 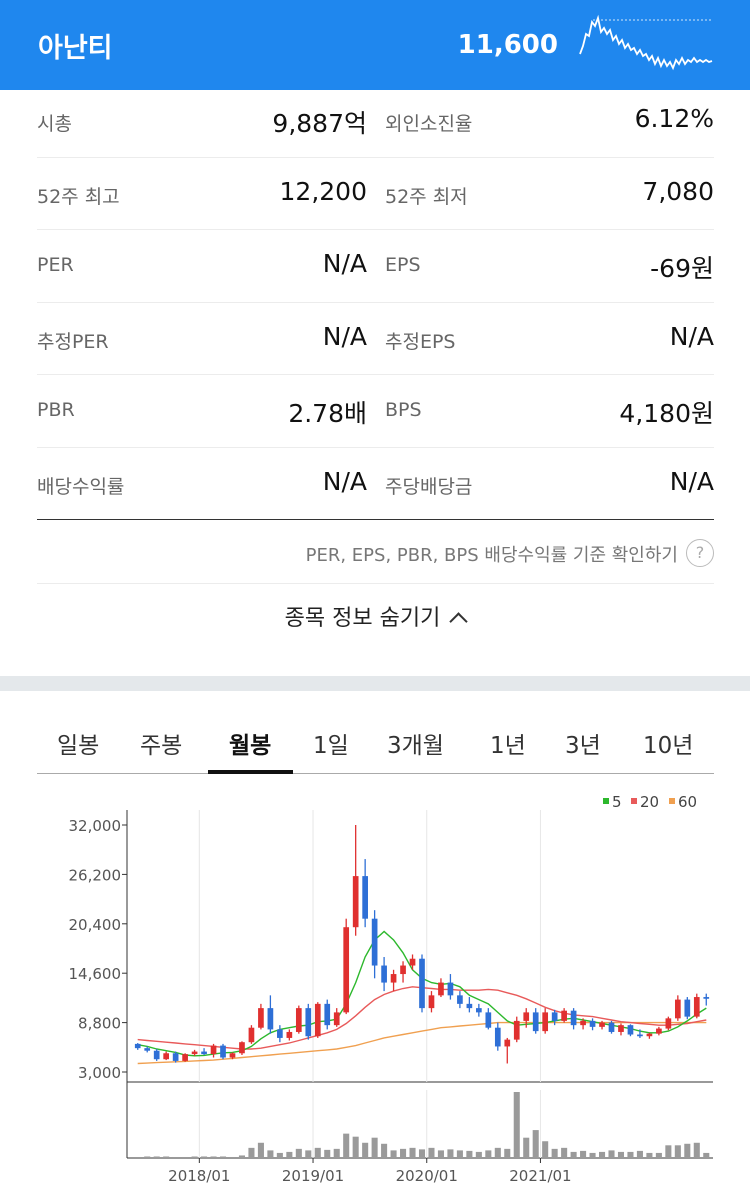 I want to click on stock-name: 아난티, so click(x=75, y=48).